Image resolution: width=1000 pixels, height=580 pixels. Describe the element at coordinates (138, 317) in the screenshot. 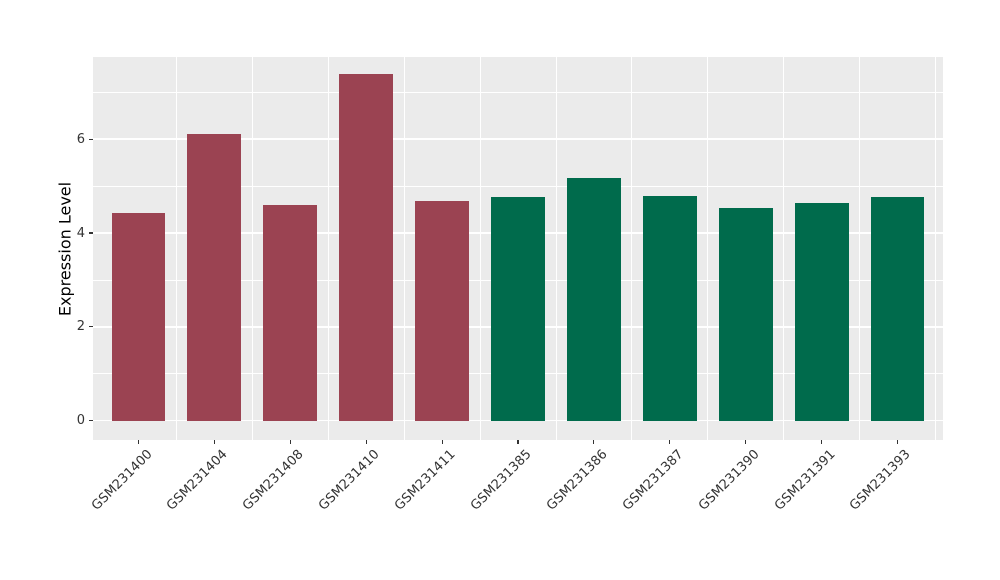

I see `bar-GSM231400` at that location.